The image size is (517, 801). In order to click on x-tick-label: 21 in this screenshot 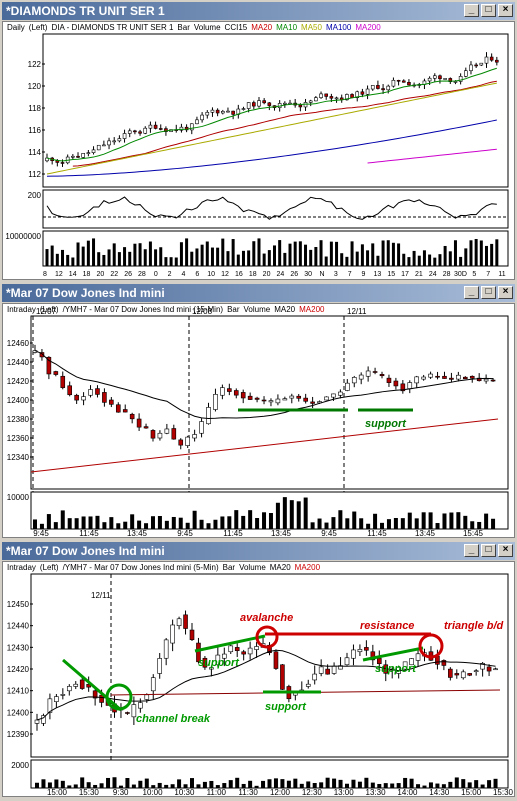, I will do `click(419, 274)`.